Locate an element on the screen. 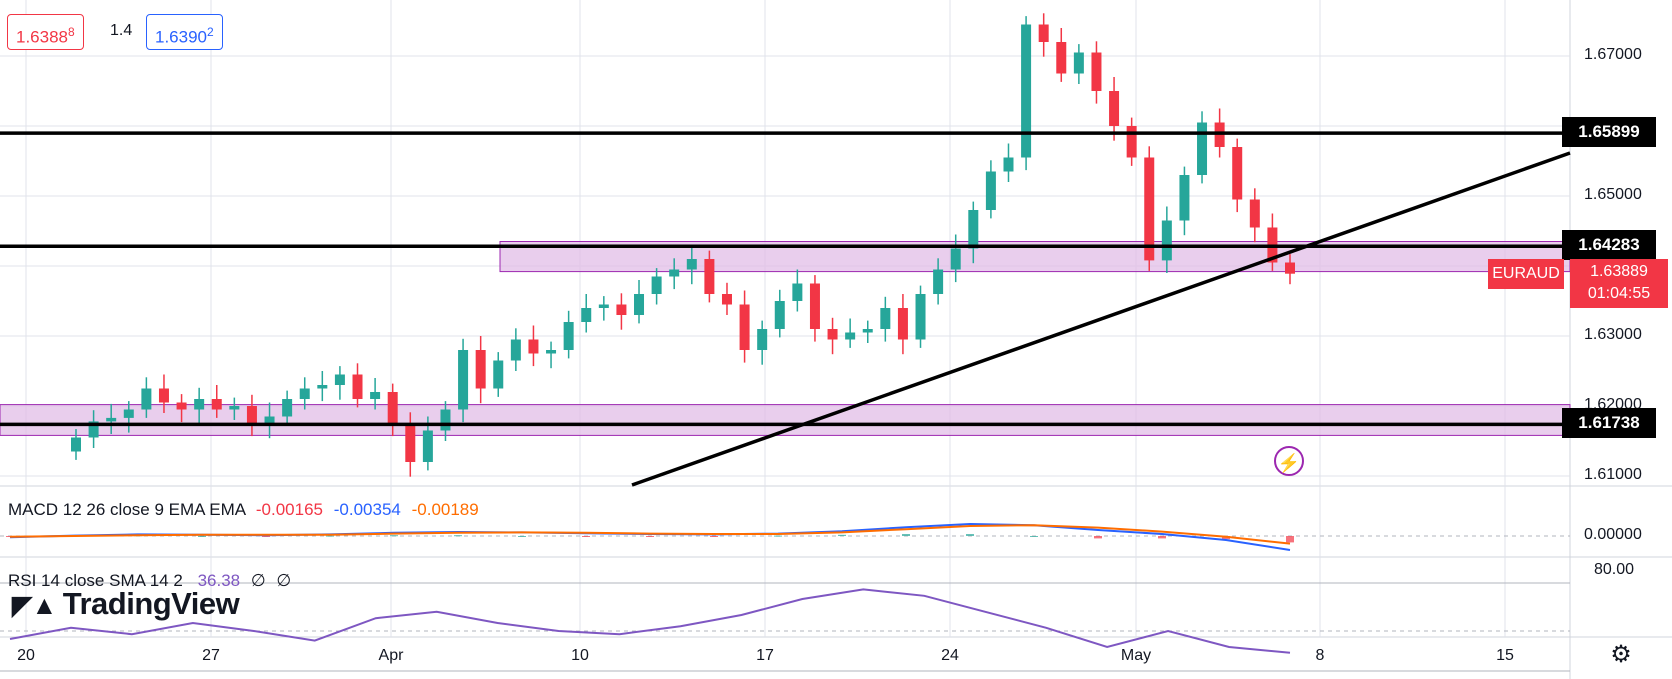 This screenshot has height=679, width=1672. spread-value: 1.4 is located at coordinates (121, 30).